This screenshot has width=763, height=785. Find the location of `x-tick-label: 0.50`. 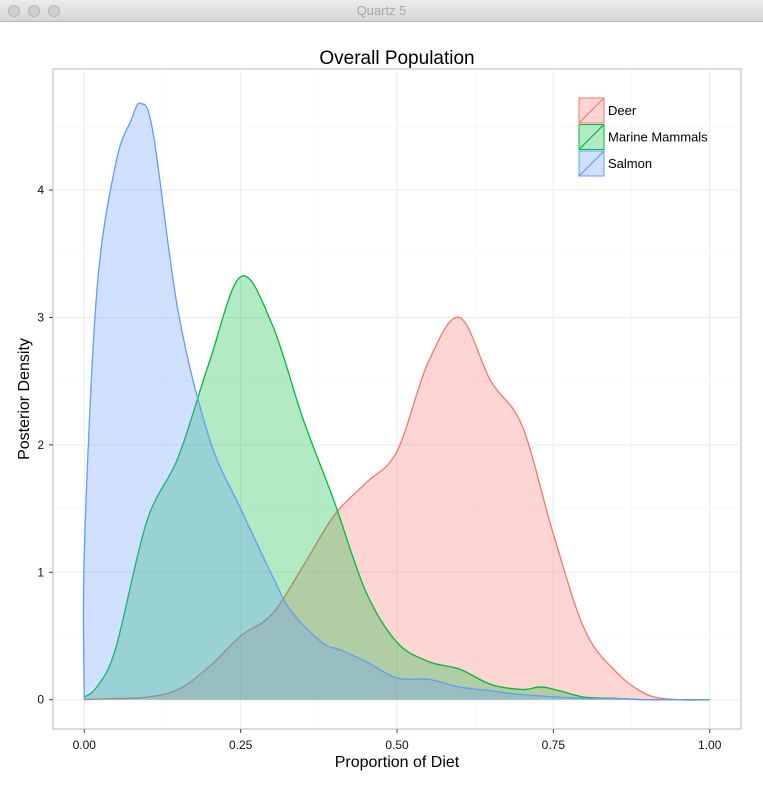

x-tick-label: 0.50 is located at coordinates (397, 745).